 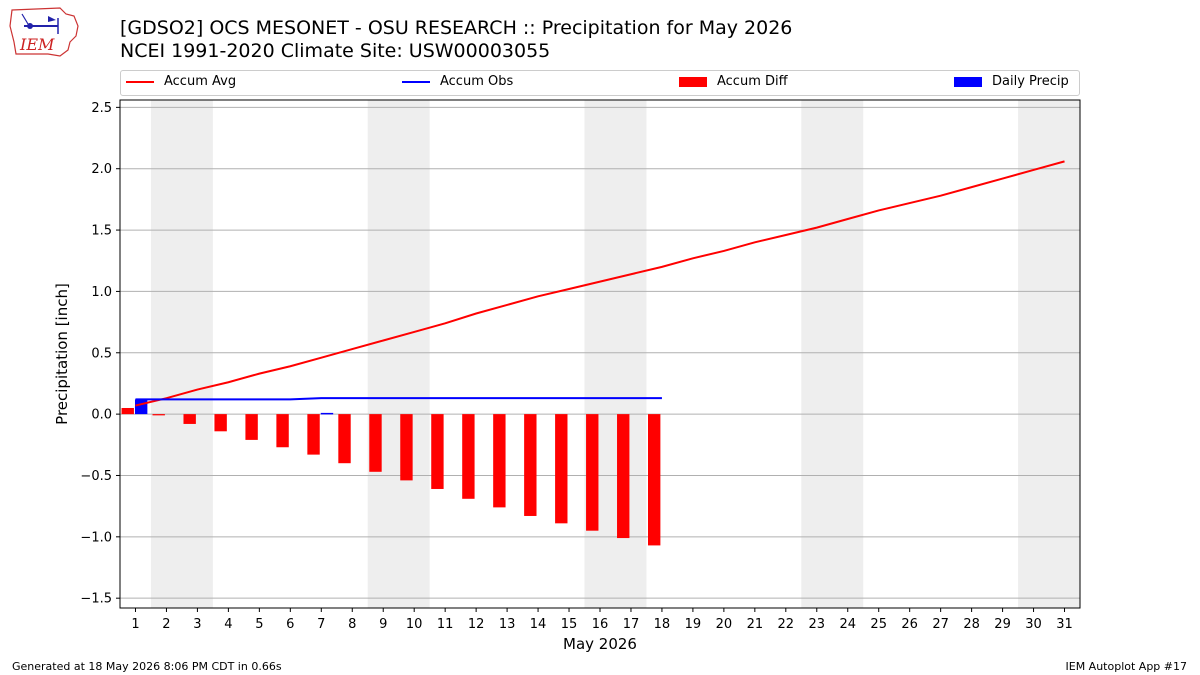 I want to click on x-tick-label: 28, so click(x=971, y=624).